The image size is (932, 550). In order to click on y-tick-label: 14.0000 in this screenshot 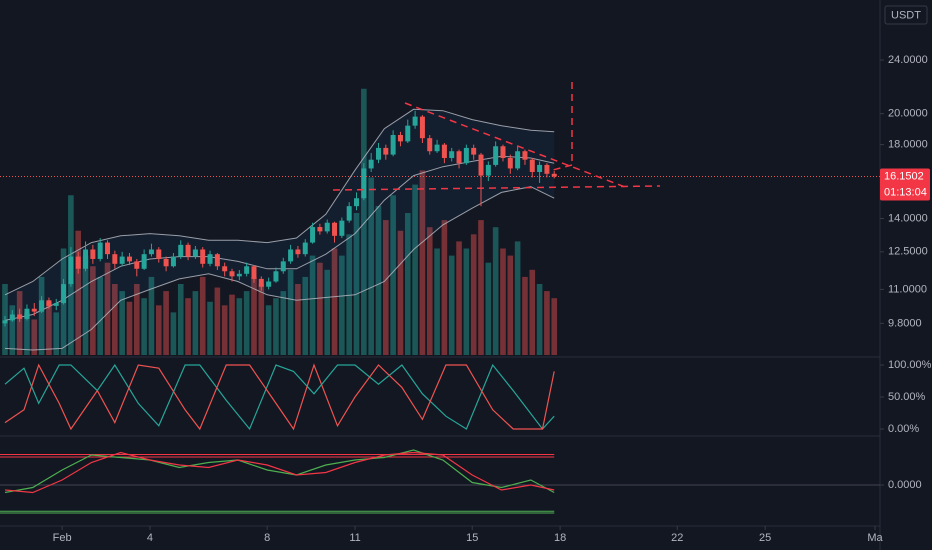, I will do `click(908, 218)`.